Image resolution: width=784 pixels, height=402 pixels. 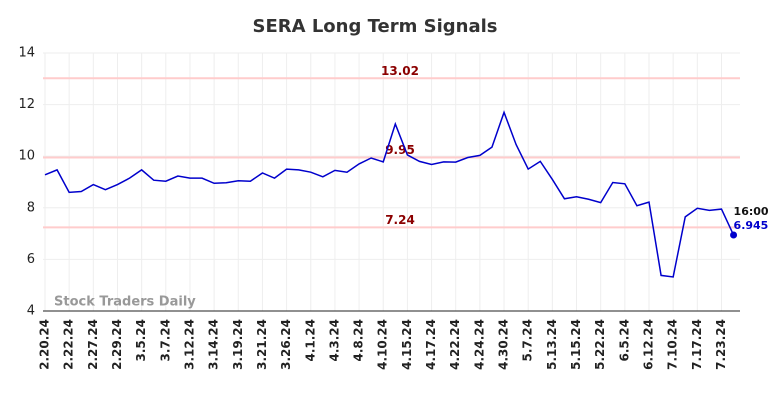 What do you see at coordinates (93, 344) in the screenshot?
I see `x-tick-label: 2.27.24` at bounding box center [93, 344].